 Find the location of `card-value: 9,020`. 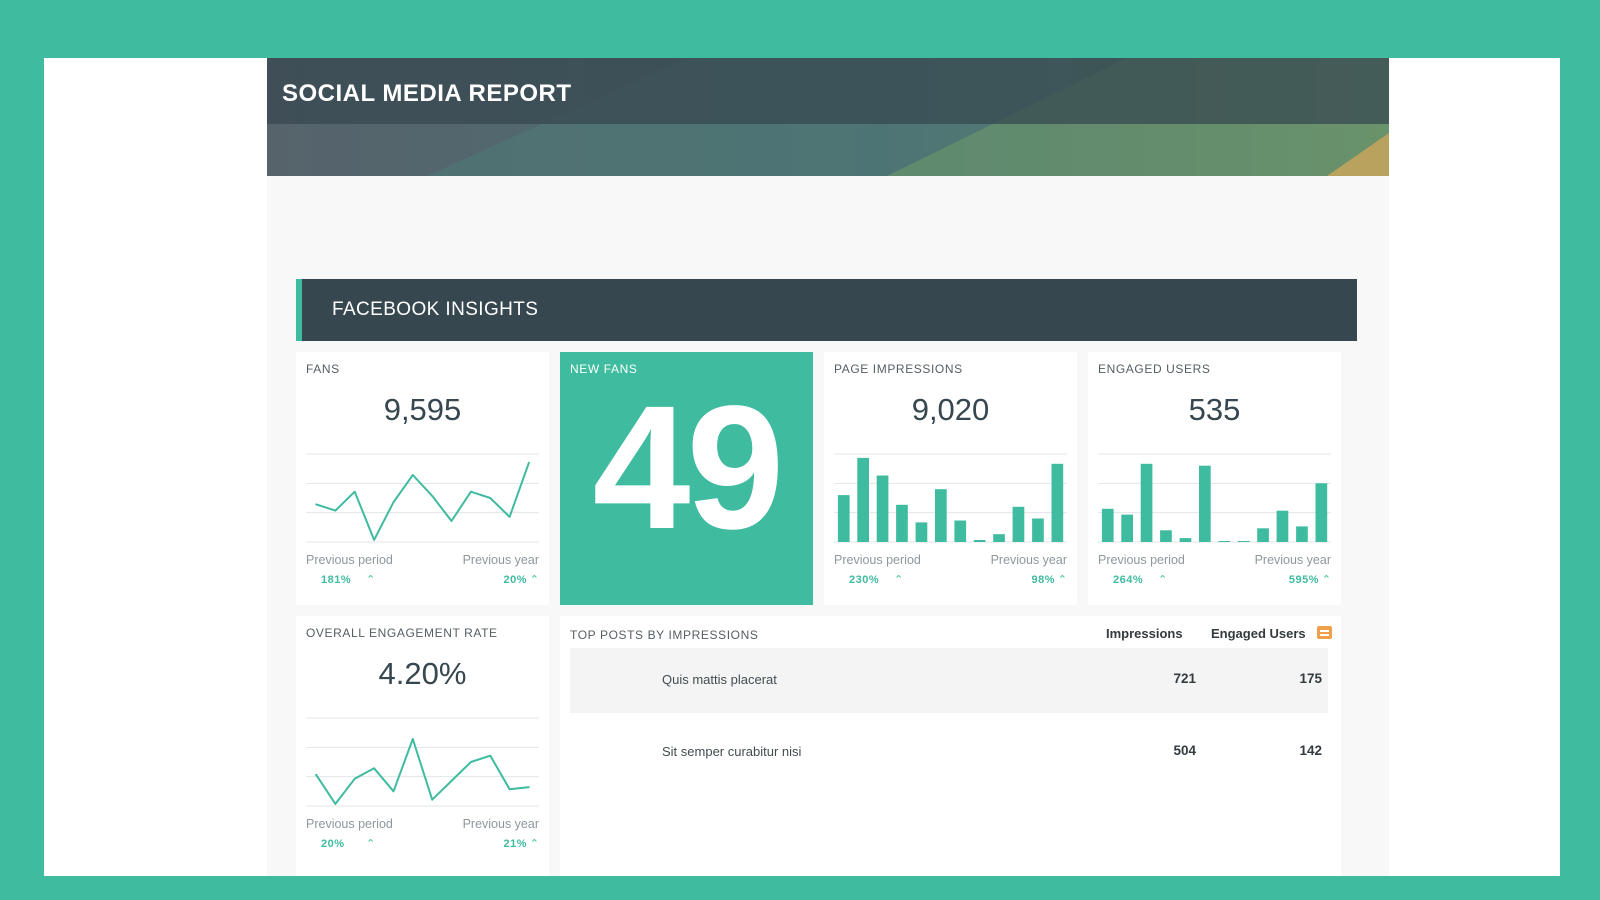

card-value: 9,020 is located at coordinates (950, 409).